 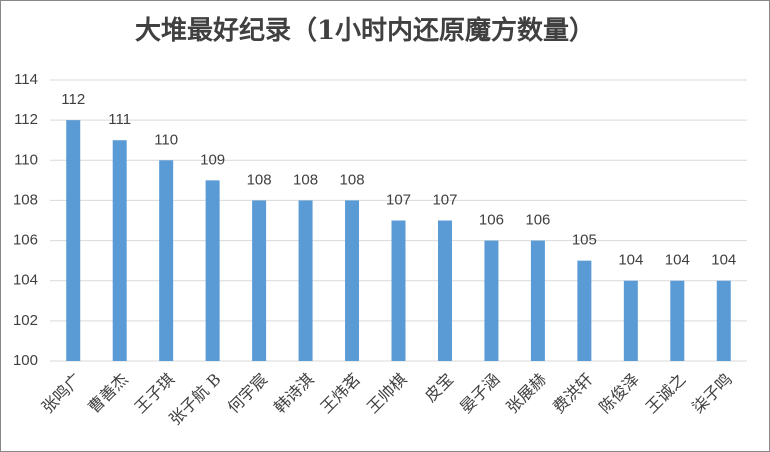 What do you see at coordinates (26, 119) in the screenshot?
I see `y-tick-label: 112` at bounding box center [26, 119].